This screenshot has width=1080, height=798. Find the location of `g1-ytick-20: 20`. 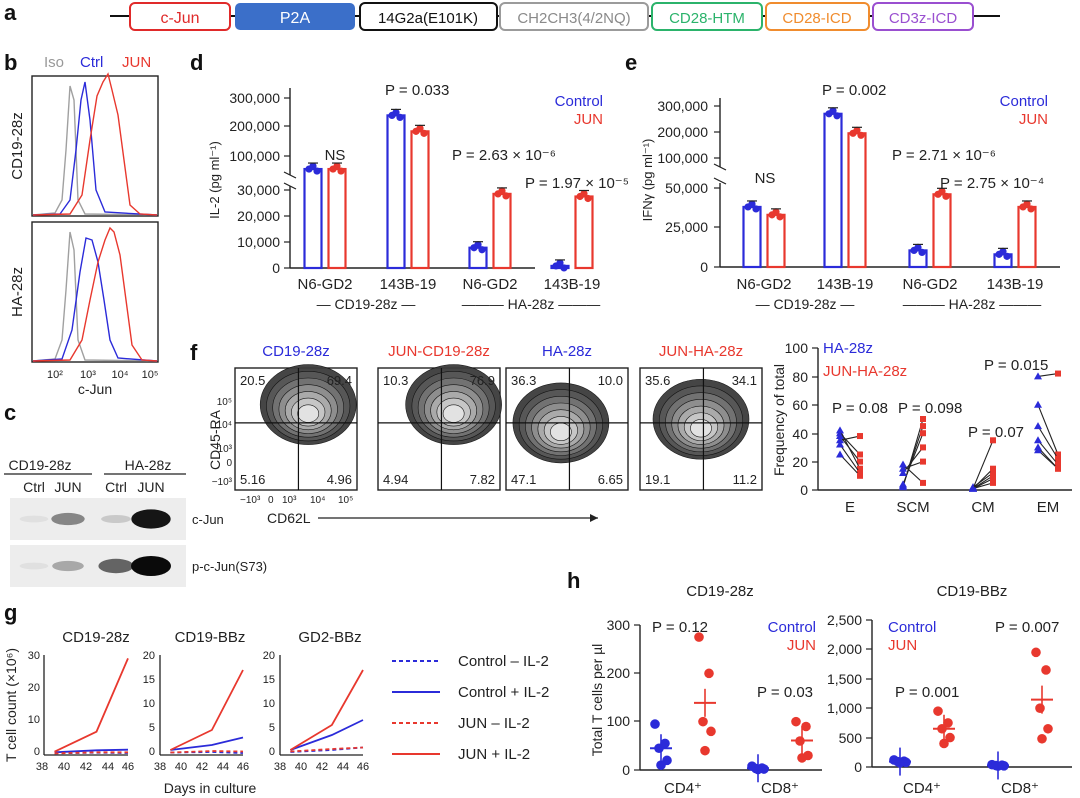

g1-ytick-20: 20 is located at coordinates (34, 688).